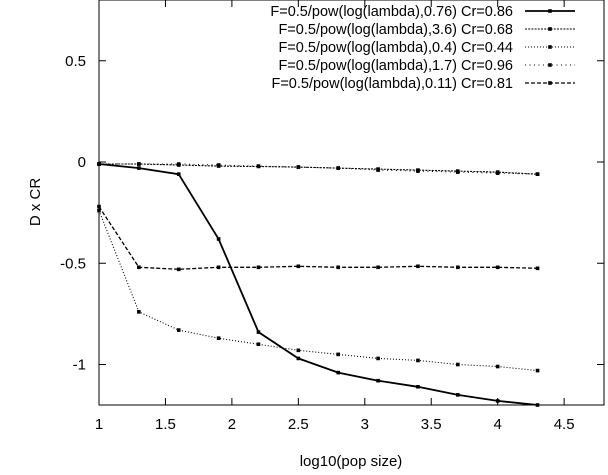 This screenshot has width=608, height=475. What do you see at coordinates (232, 424) in the screenshot?
I see `x-tick-label: 2` at bounding box center [232, 424].